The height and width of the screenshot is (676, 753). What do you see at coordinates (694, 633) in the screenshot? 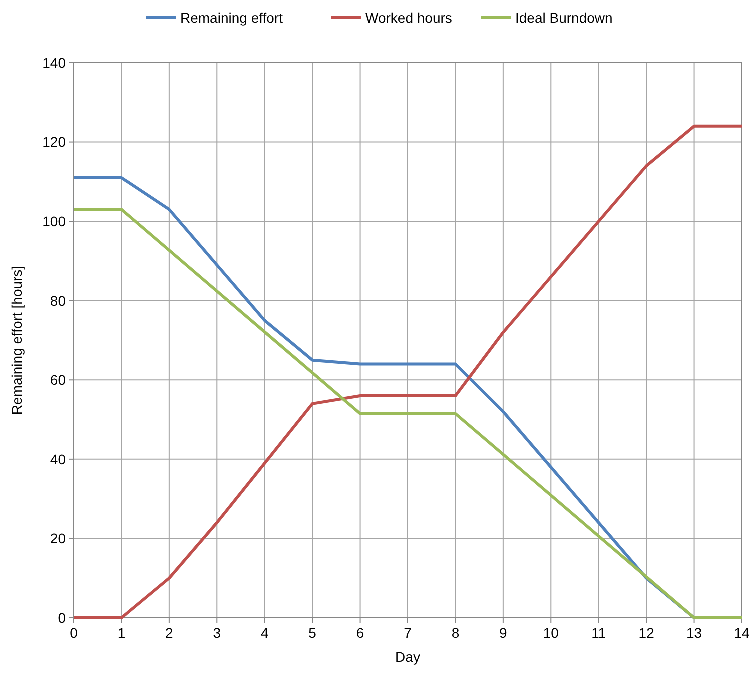
I see `x-tick-label: 13` at bounding box center [694, 633].